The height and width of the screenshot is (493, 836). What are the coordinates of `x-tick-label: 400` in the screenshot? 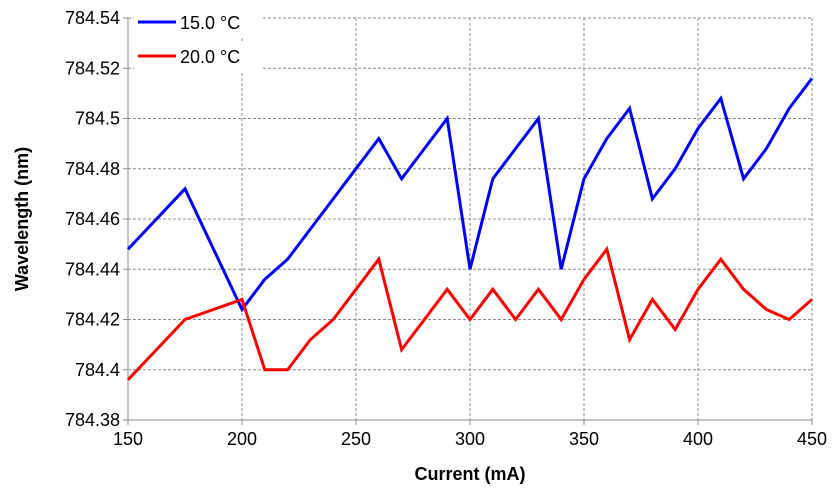 It's located at (698, 439).